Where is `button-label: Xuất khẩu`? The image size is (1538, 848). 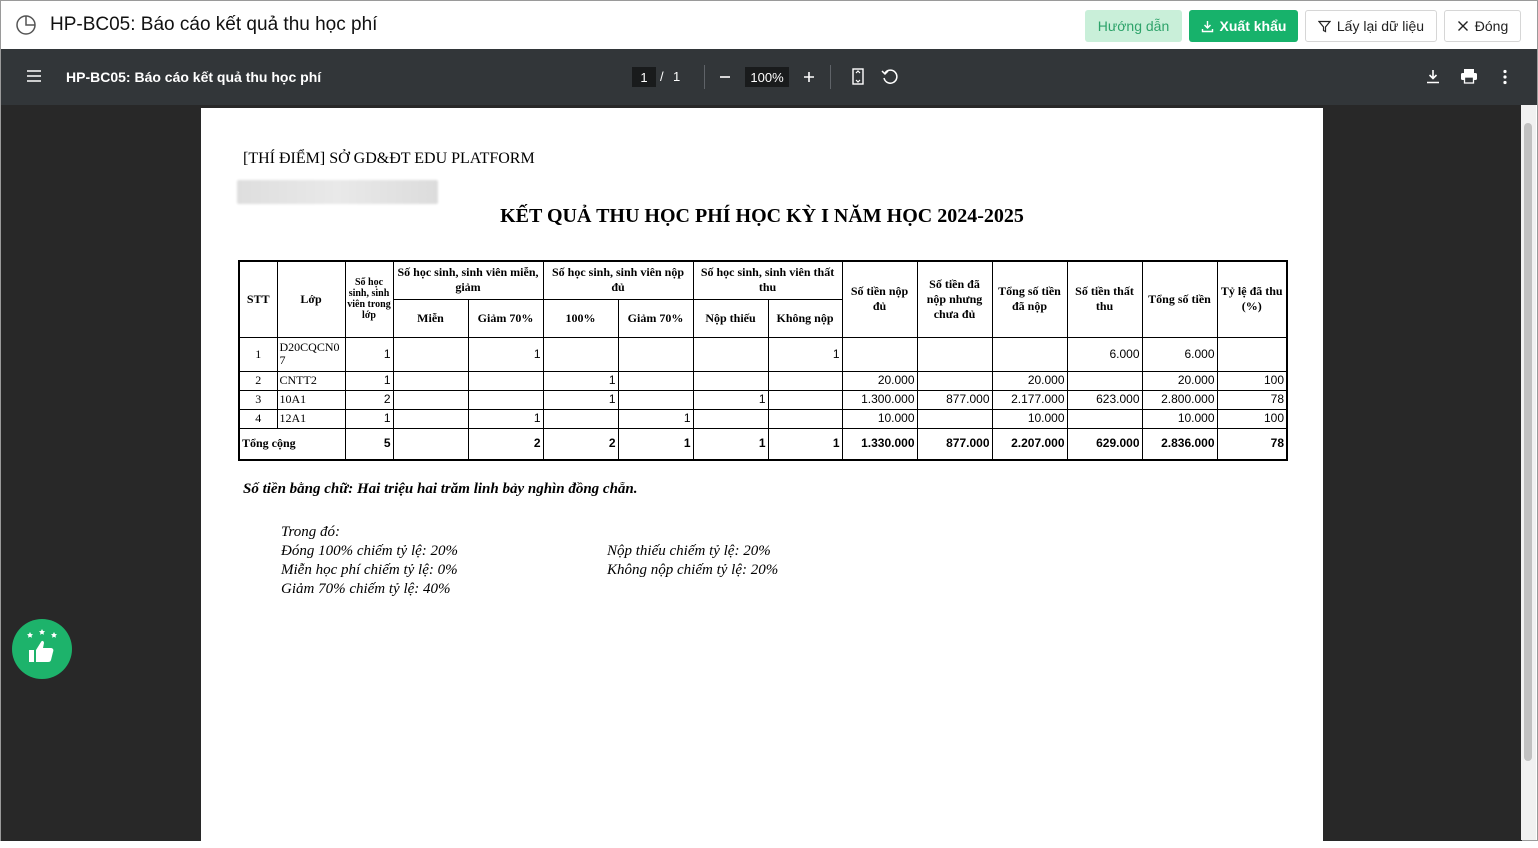 button-label: Xuất khẩu is located at coordinates (1253, 26).